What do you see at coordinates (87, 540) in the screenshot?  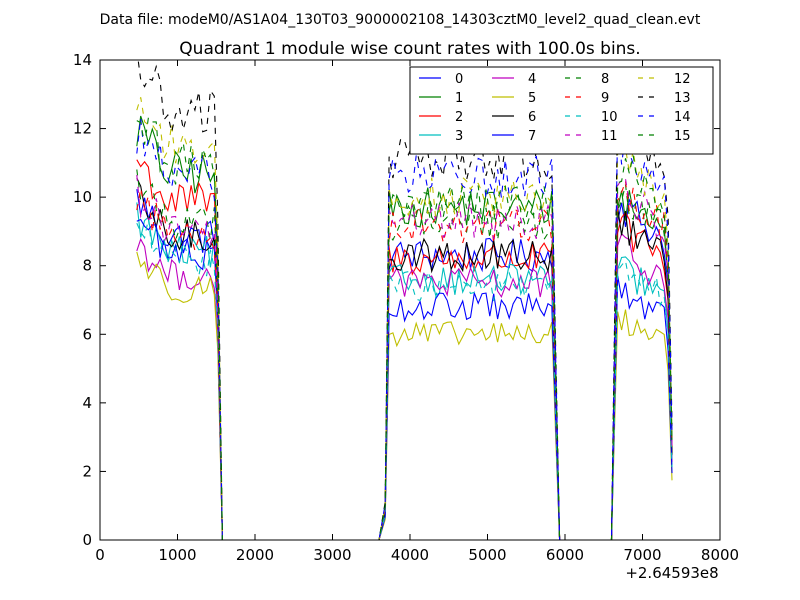 I see `y-tick-label: 0` at bounding box center [87, 540].